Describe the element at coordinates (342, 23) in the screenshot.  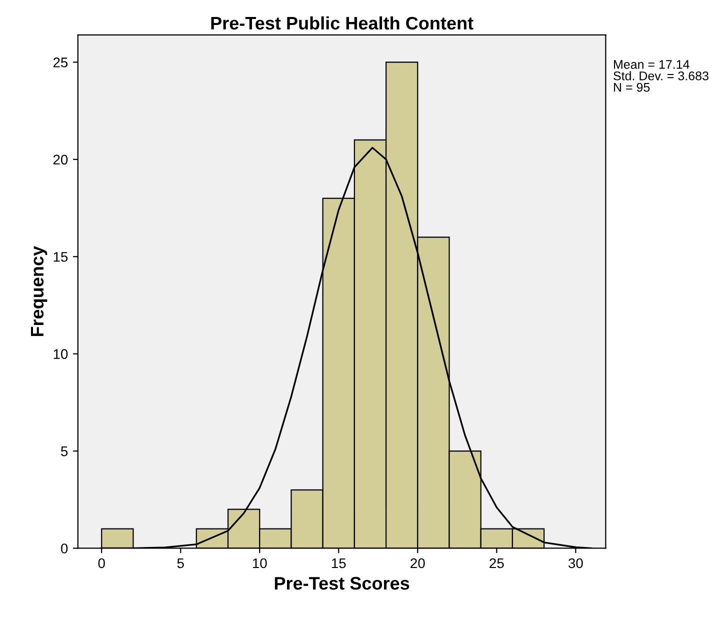
I see `chart-title: Pre-Test Public Health Content` at that location.